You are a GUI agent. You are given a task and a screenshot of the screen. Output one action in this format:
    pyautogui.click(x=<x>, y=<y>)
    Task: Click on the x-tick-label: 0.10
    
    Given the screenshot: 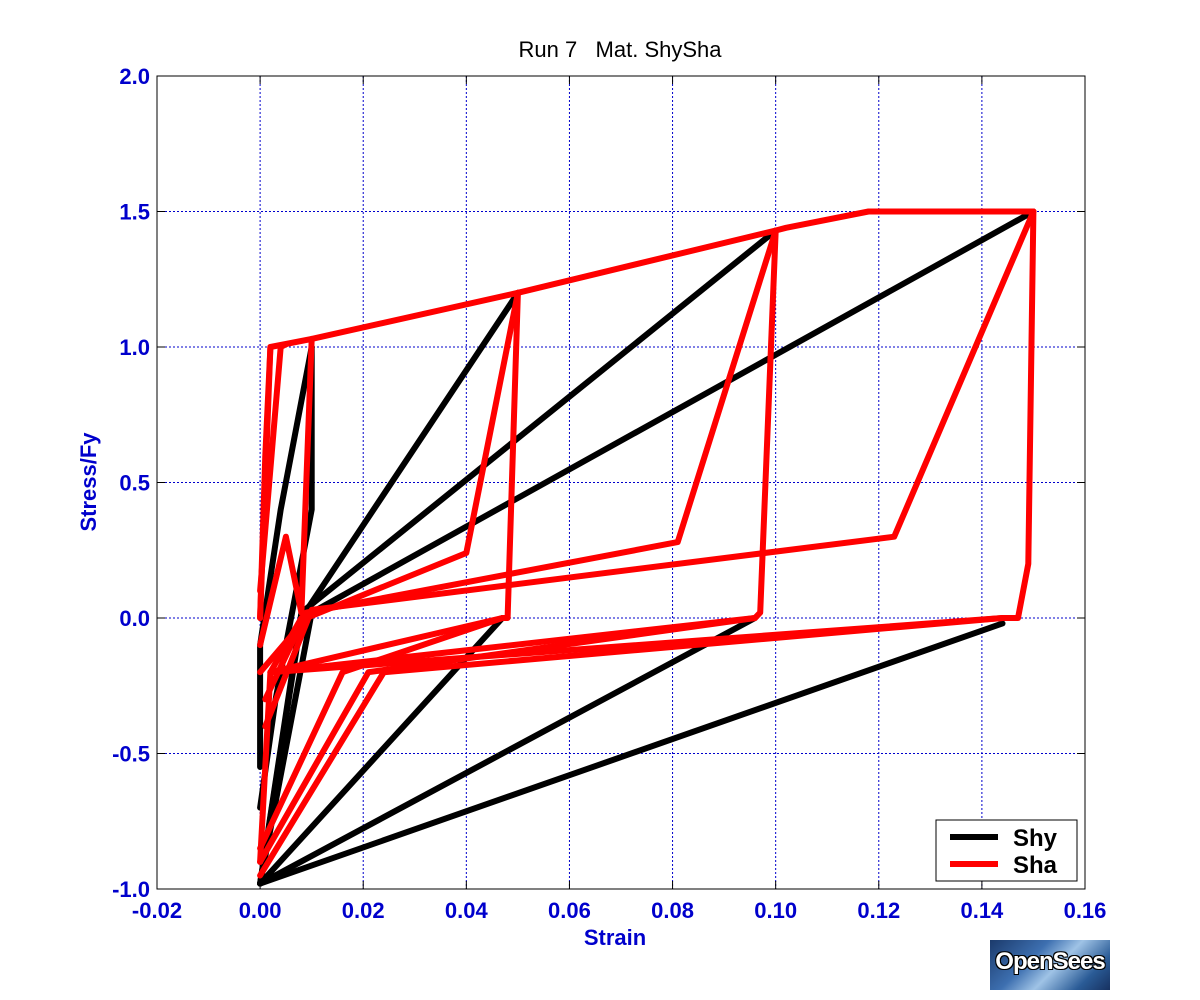 What is the action you would take?
    pyautogui.click(x=775, y=910)
    